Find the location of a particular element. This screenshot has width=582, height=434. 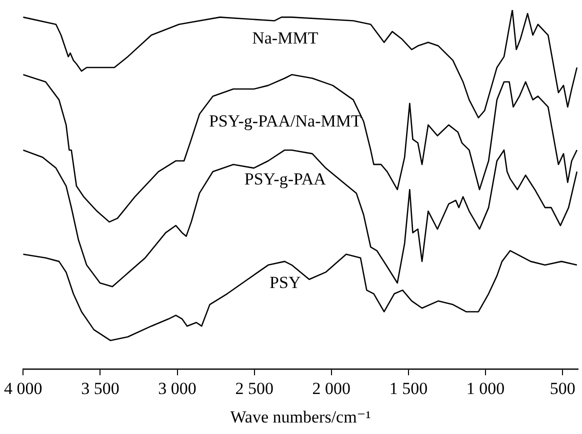

x-tick-label: 500 is located at coordinates (563, 388).